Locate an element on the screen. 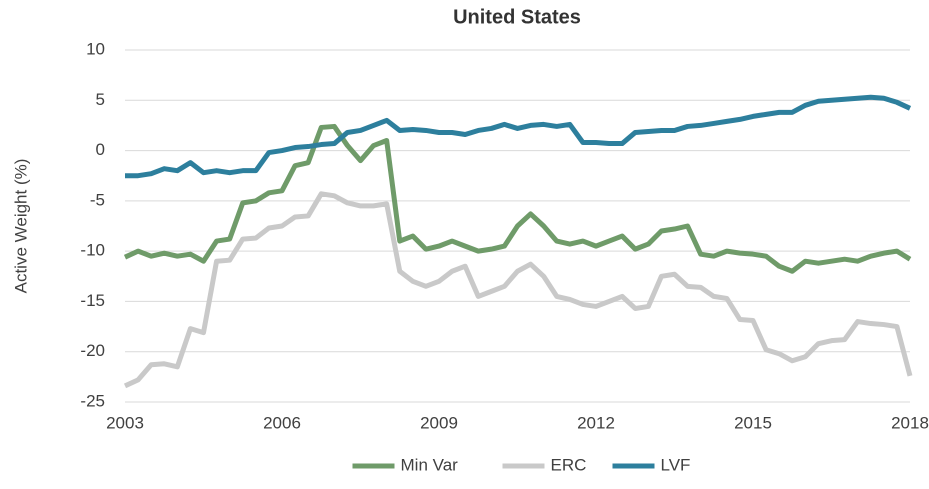 Image resolution: width=929 pixels, height=489 pixels. y-tick-label: -15 is located at coordinates (92, 300).